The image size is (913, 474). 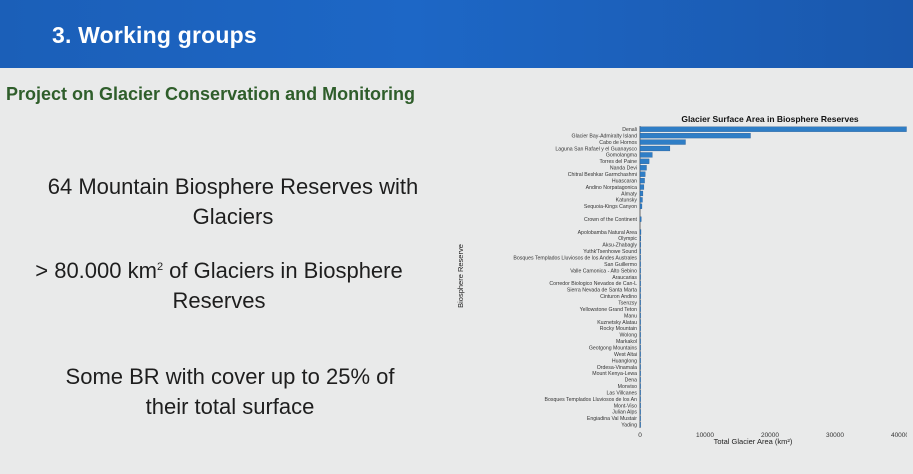 What do you see at coordinates (610, 207) in the screenshot?
I see `category-label: Sequoia-Kings Canyon` at bounding box center [610, 207].